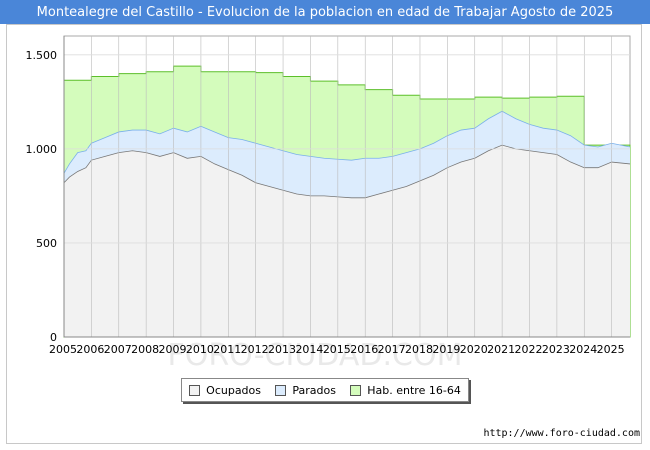 This screenshot has width=650, height=450. Describe the element at coordinates (414, 390) in the screenshot. I see `legend-label-hab: Hab. entre 16-64` at that location.